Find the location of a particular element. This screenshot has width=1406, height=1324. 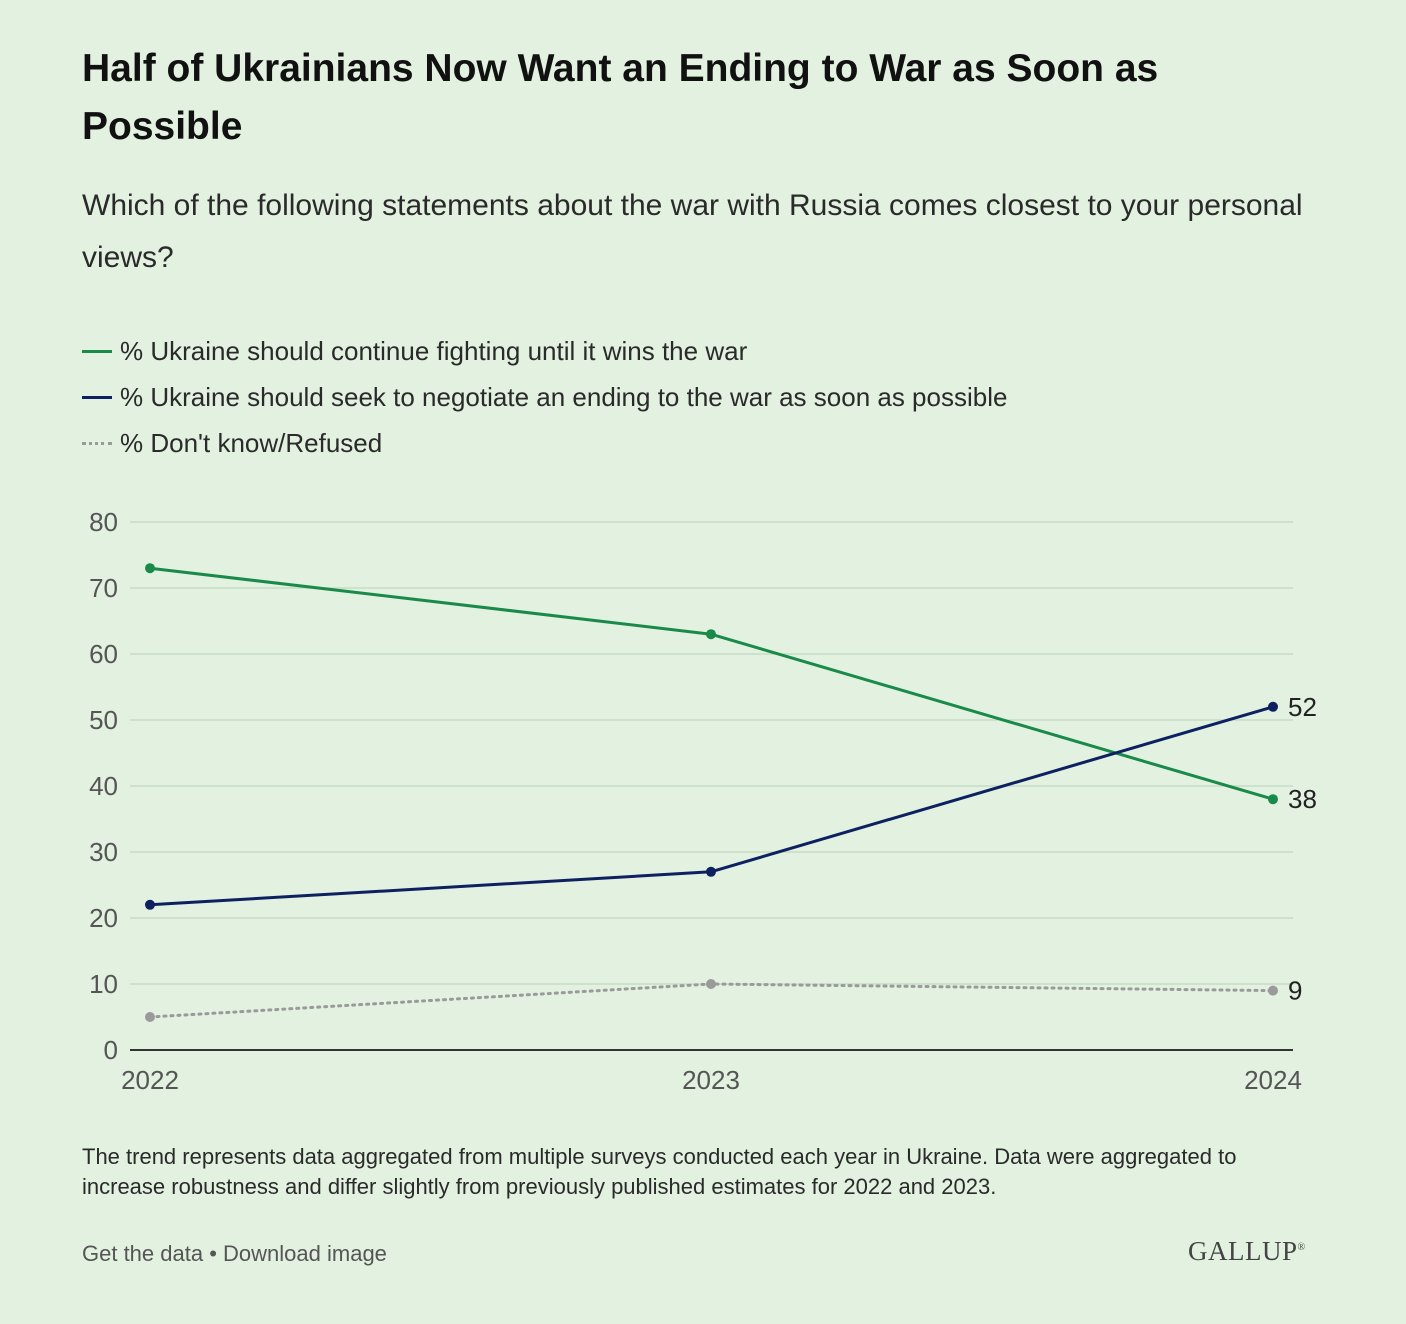

y-tick-label-20: 20 is located at coordinates (103, 918).